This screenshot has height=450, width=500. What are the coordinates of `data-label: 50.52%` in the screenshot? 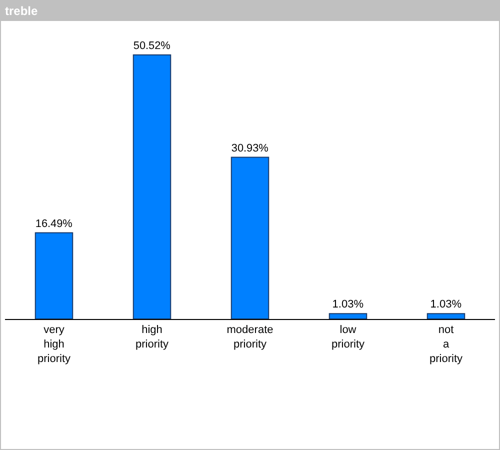 It's located at (152, 46).